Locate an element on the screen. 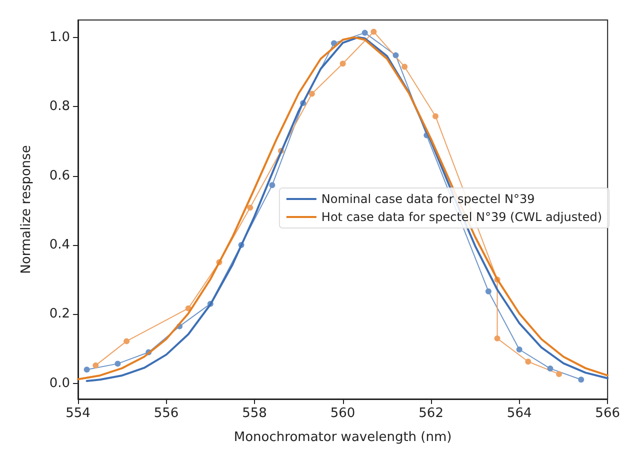 The width and height of the screenshot is (631, 467). legend-label: Nominal case data for spectel N°39 is located at coordinates (428, 199).